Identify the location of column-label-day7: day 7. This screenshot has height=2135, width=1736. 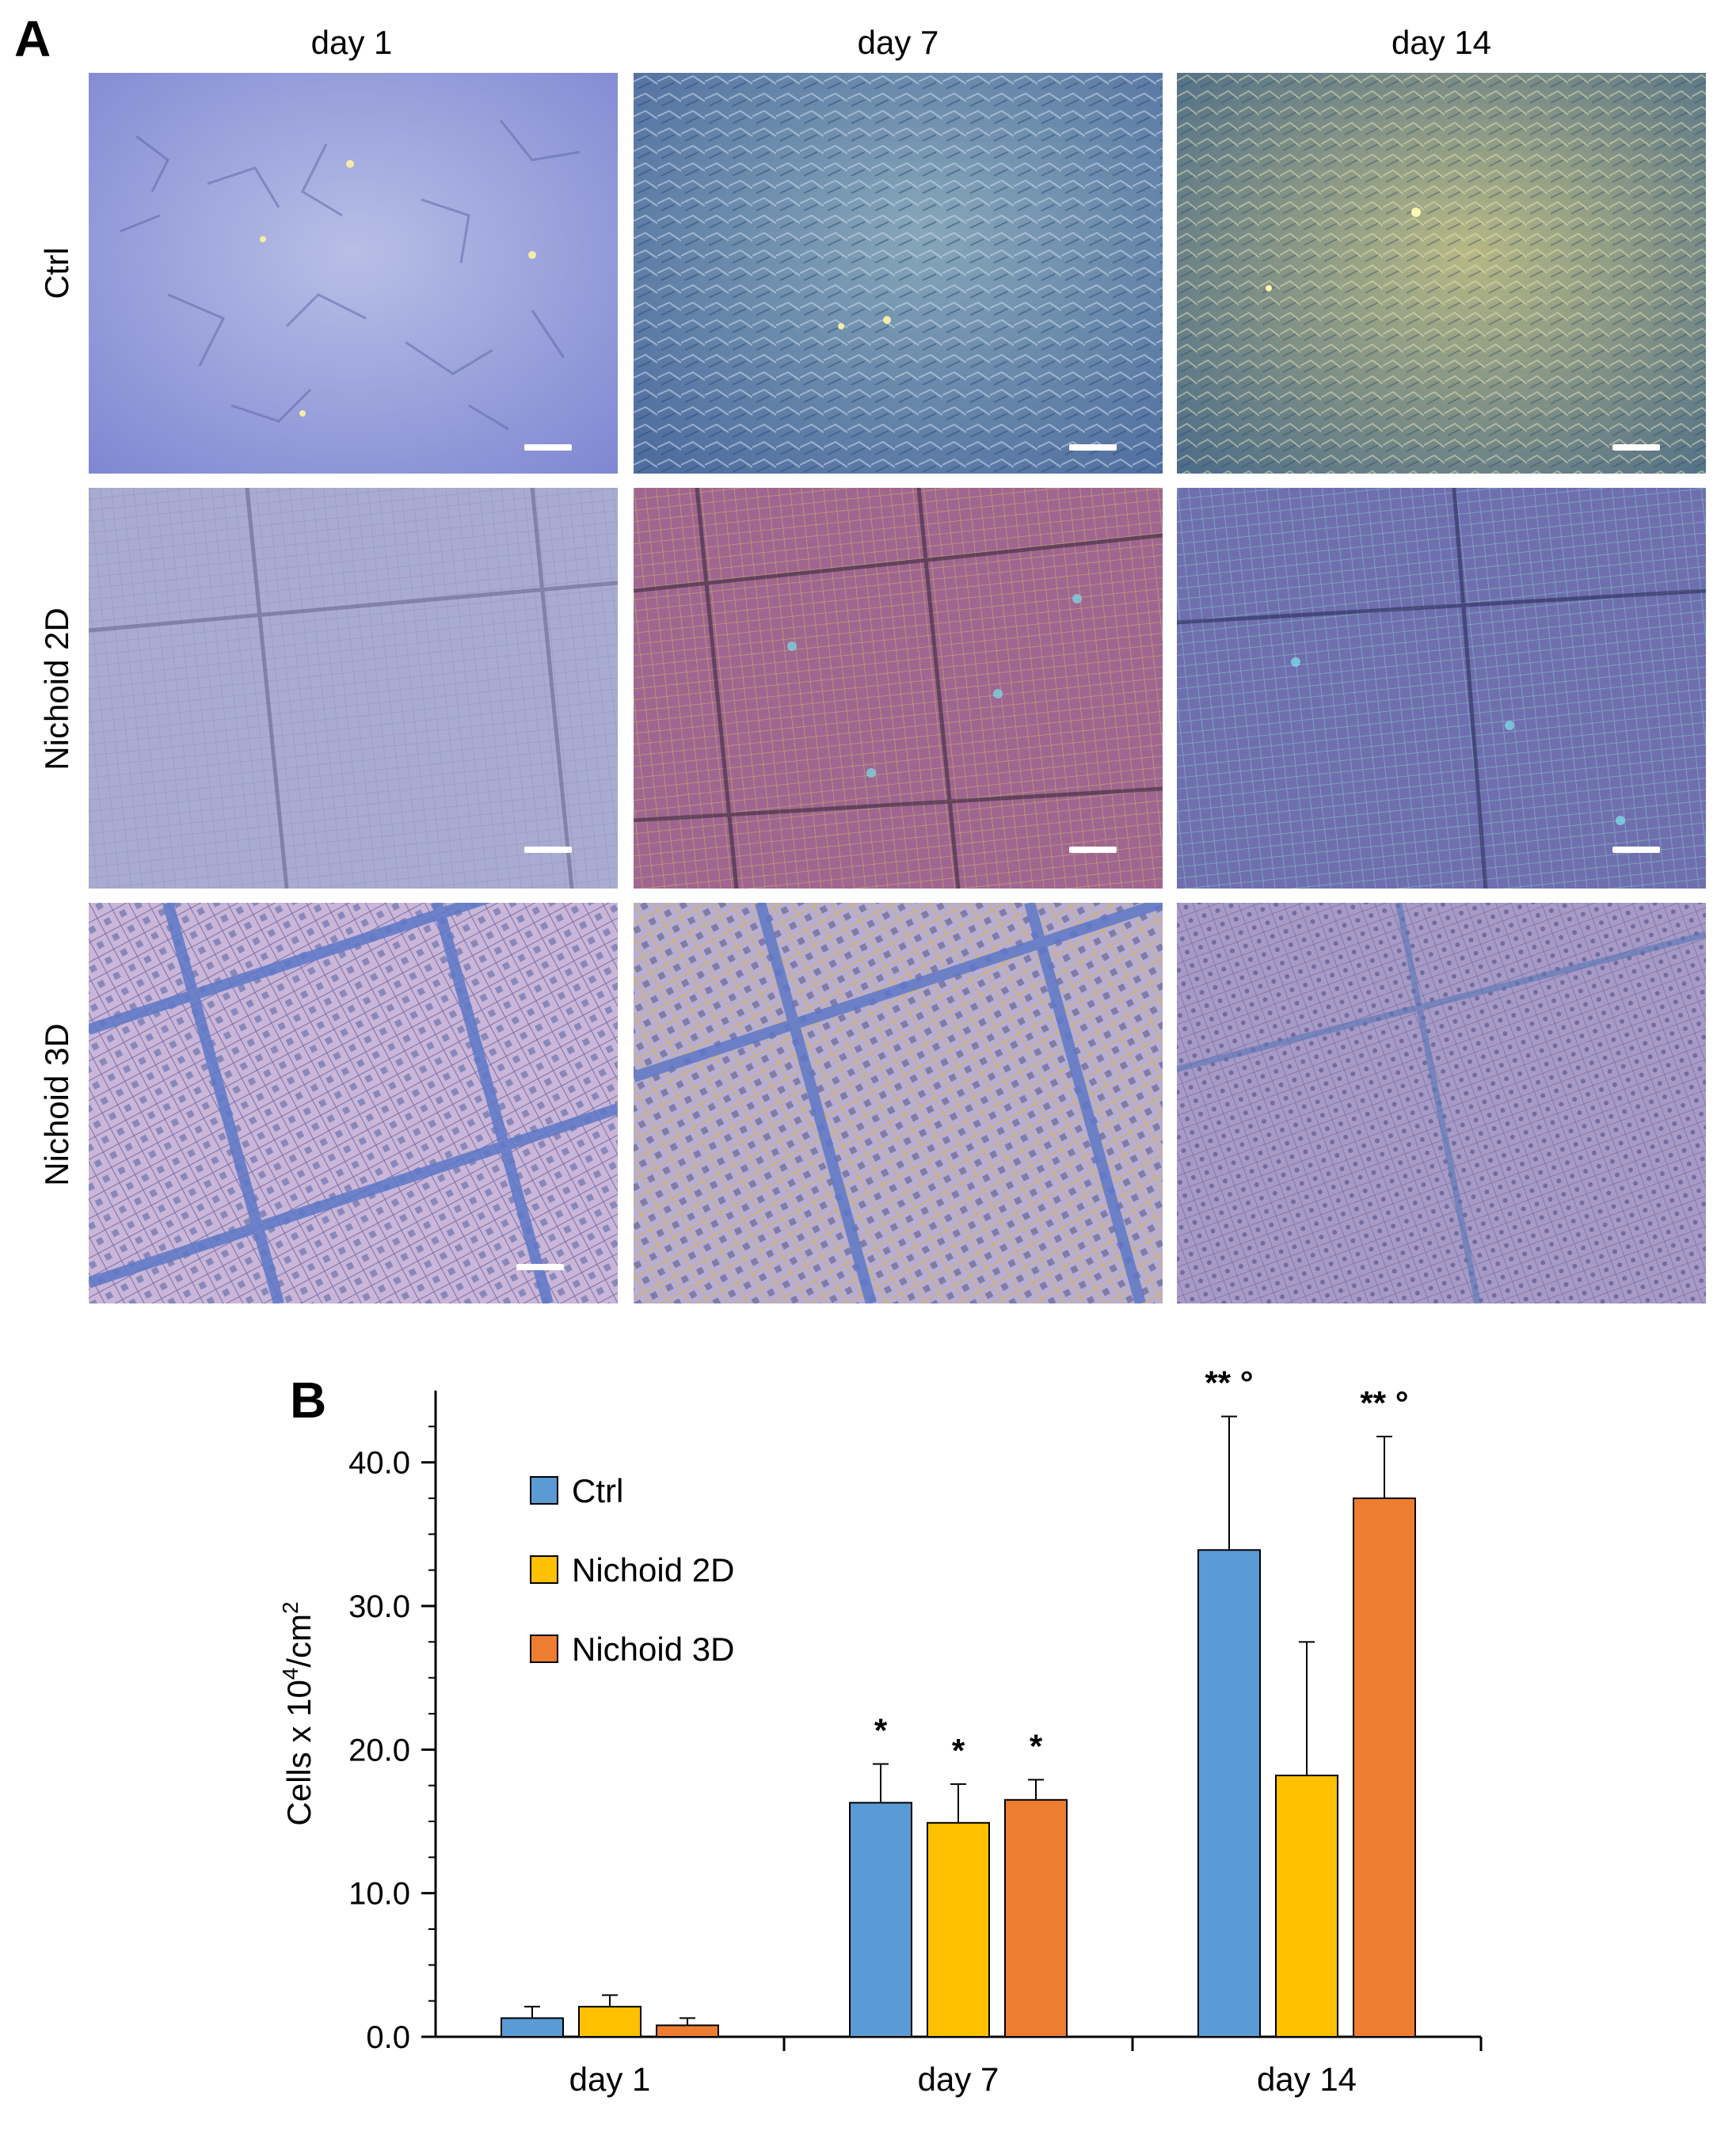
(898, 42).